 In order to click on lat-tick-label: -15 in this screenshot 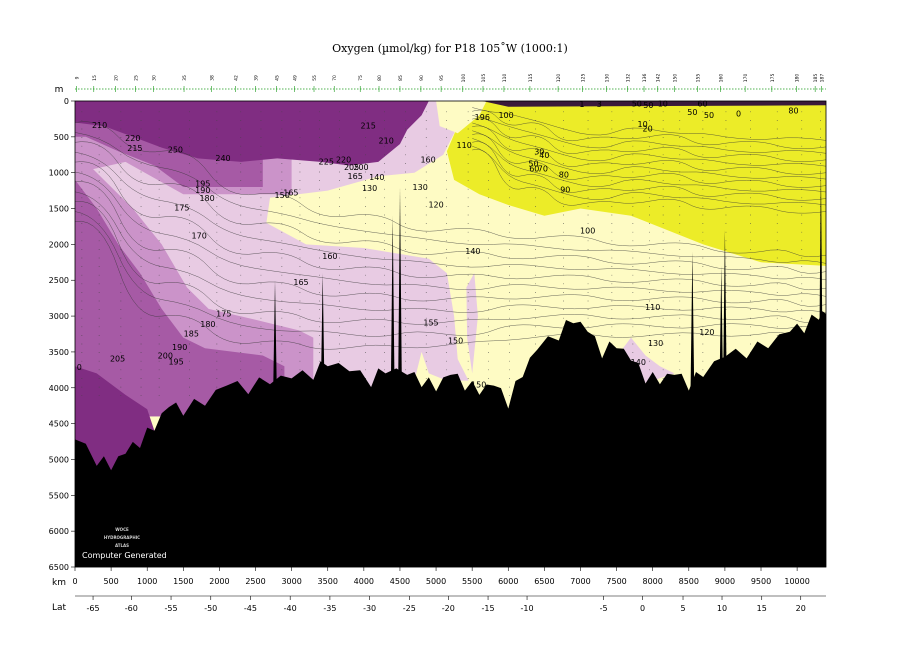, I will do `click(488, 608)`.